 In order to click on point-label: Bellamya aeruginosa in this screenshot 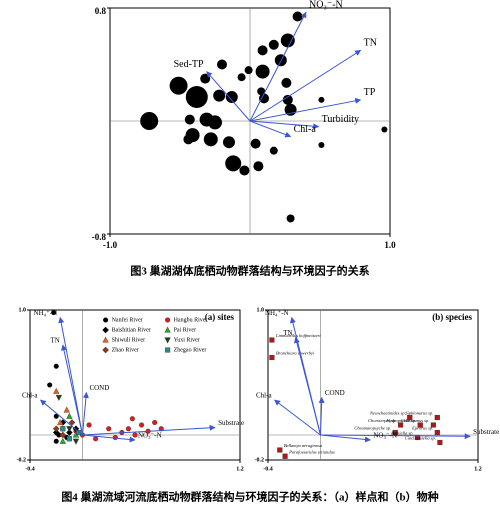, I will do `click(303, 445)`.